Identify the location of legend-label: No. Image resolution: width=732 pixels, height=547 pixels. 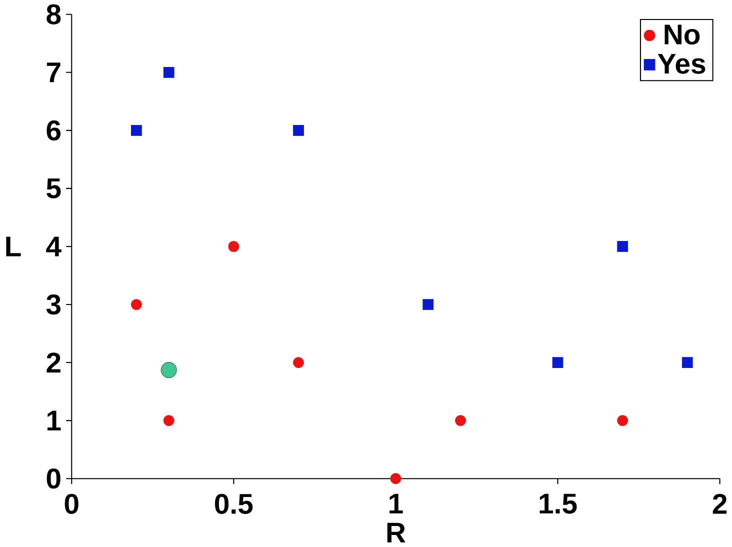
(682, 34).